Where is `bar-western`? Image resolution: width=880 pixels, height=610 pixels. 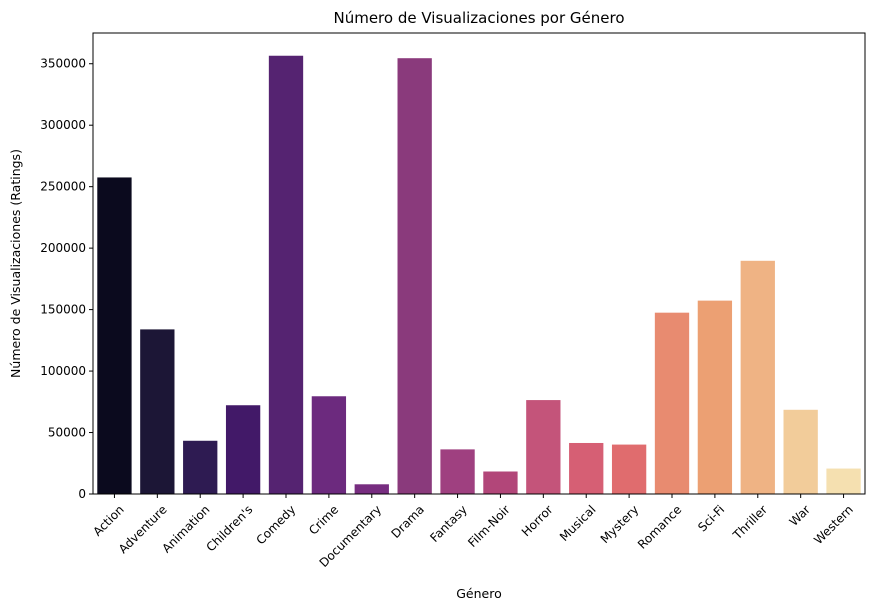 bar-western is located at coordinates (843, 481).